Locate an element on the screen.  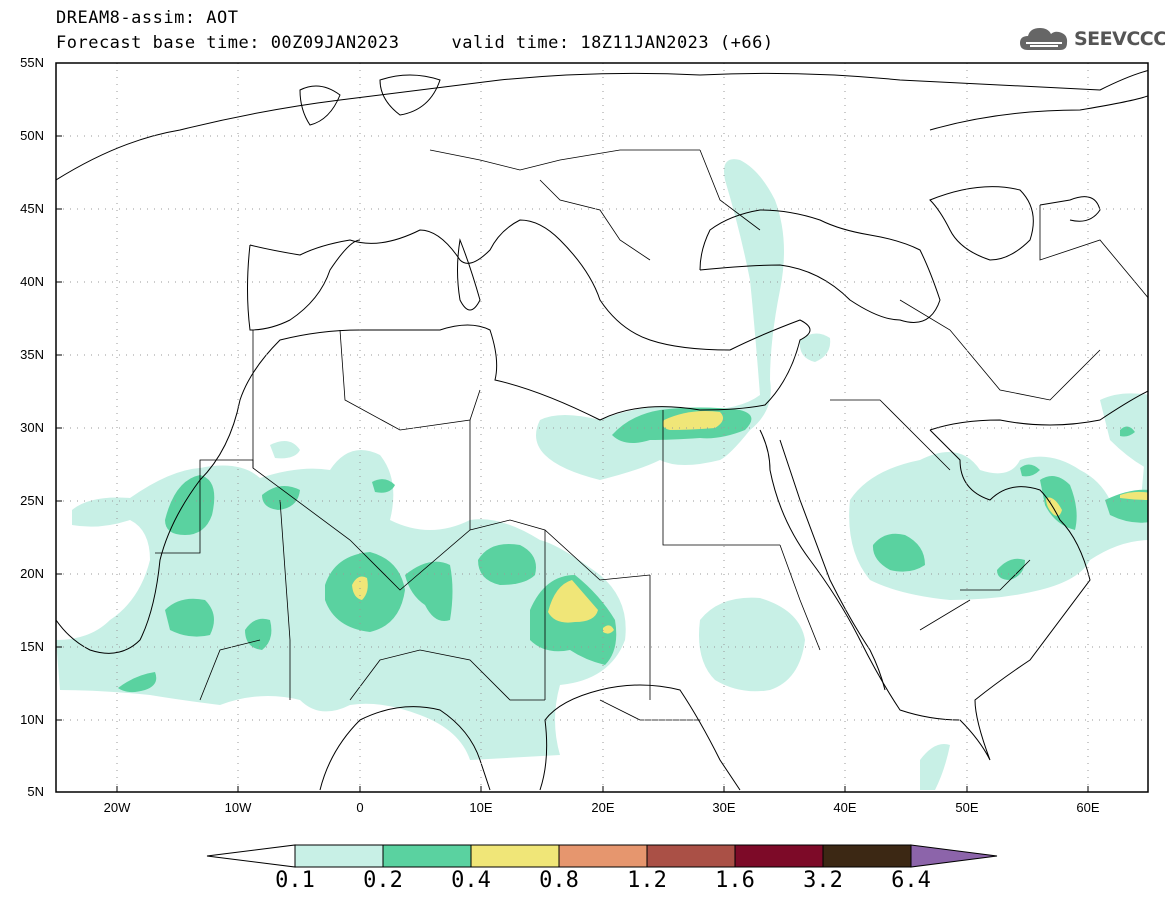
lon-label-10w: 10W is located at coordinates (238, 807).